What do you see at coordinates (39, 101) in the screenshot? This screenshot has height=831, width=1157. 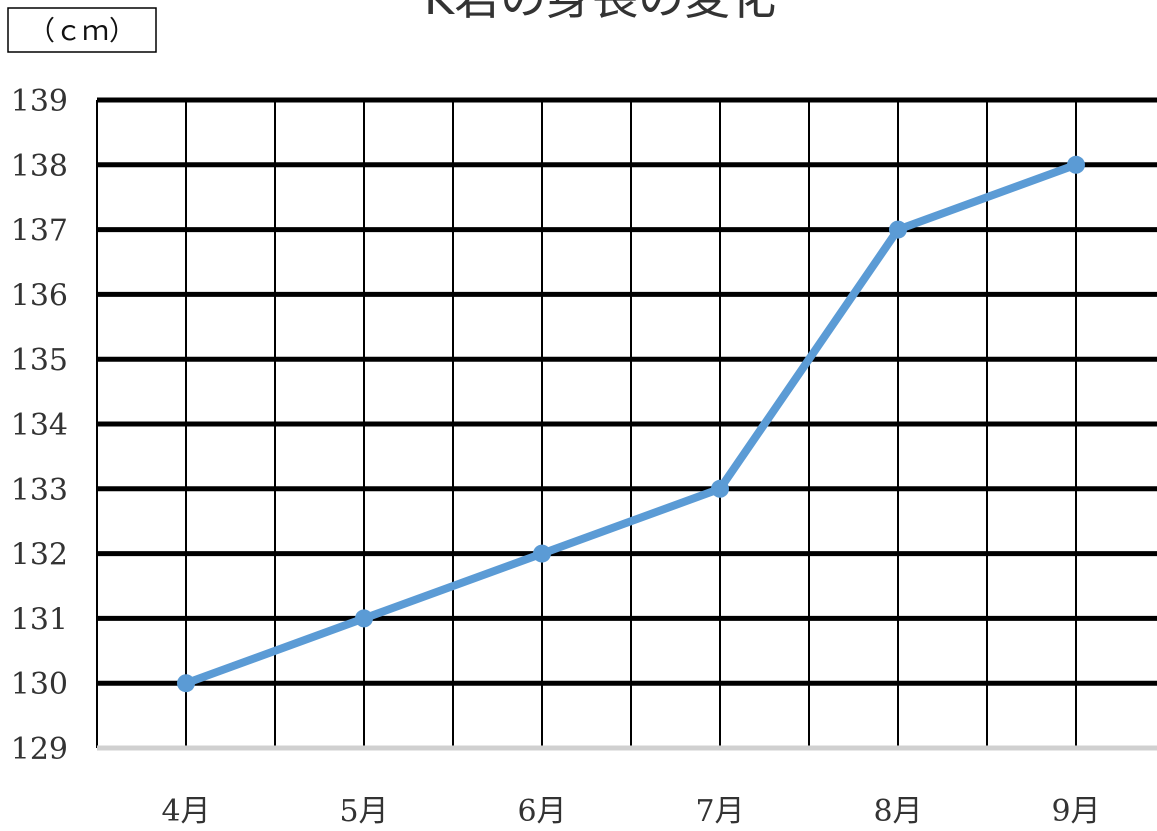 I see `y-tick-label: 139` at bounding box center [39, 101].